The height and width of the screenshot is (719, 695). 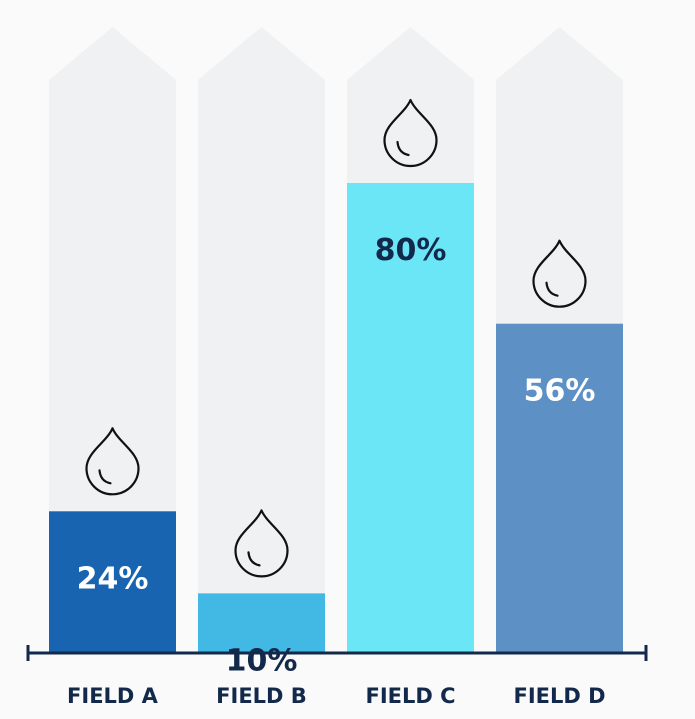 I want to click on category-label-1: FIELD A, so click(x=113, y=696).